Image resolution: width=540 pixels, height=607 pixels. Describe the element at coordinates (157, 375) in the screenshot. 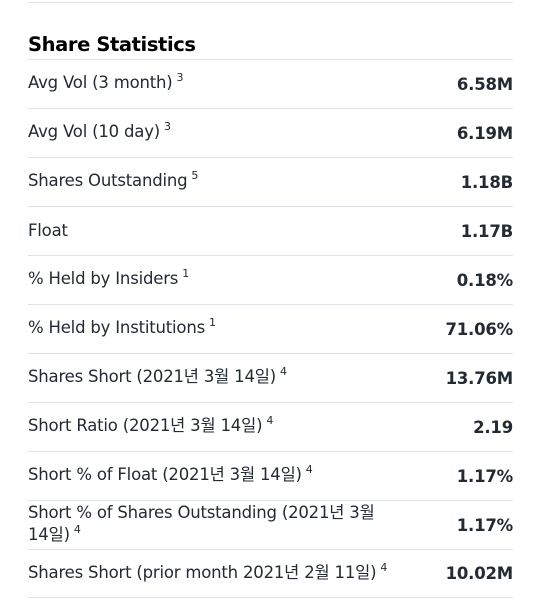

I see `row-label: Shares Short (2021년 3월 14일) 4` at that location.